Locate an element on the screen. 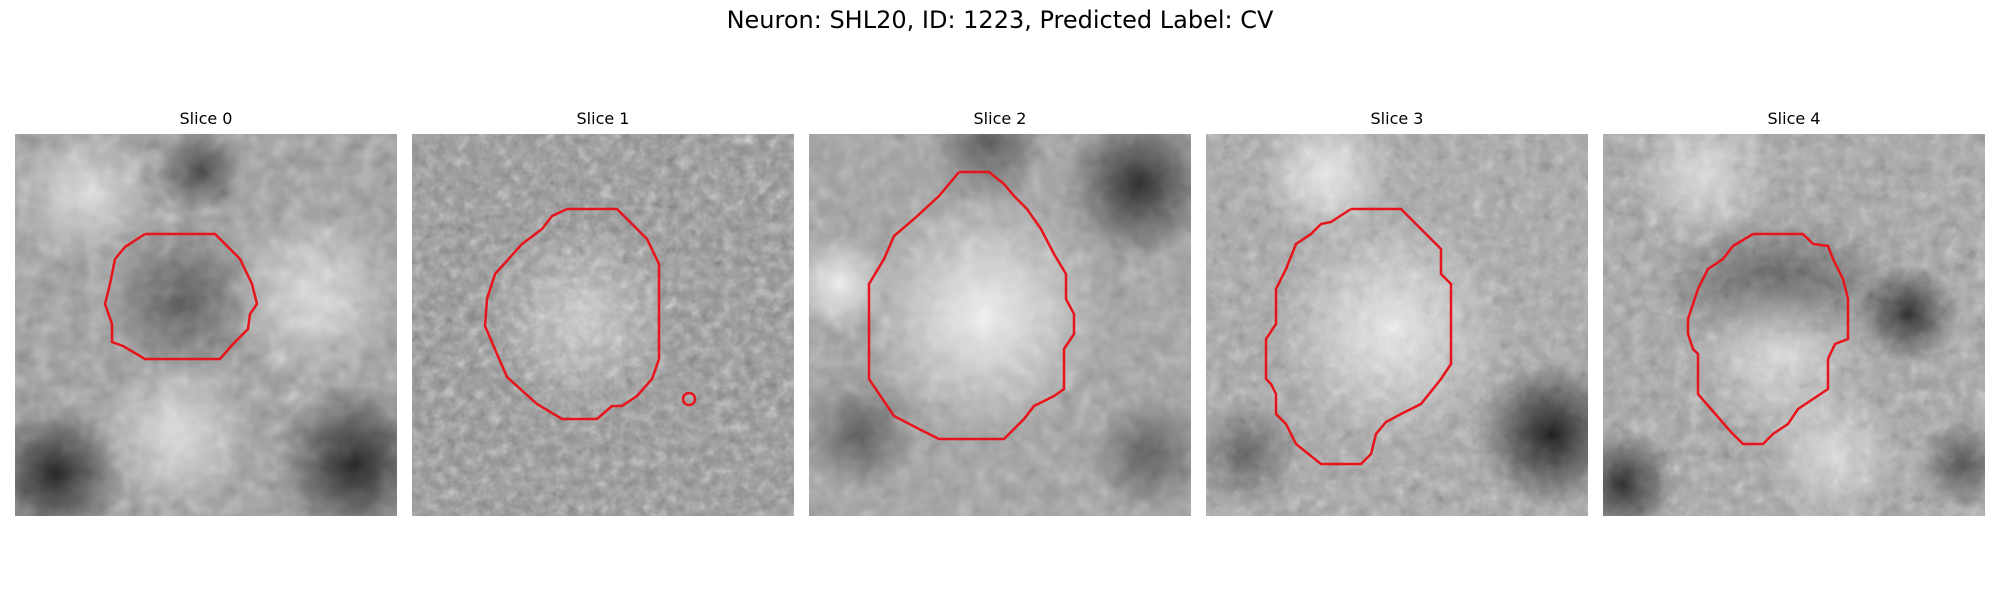 Image resolution: width=2000 pixels, height=600 pixels. slice-1-panel is located at coordinates (603, 325).